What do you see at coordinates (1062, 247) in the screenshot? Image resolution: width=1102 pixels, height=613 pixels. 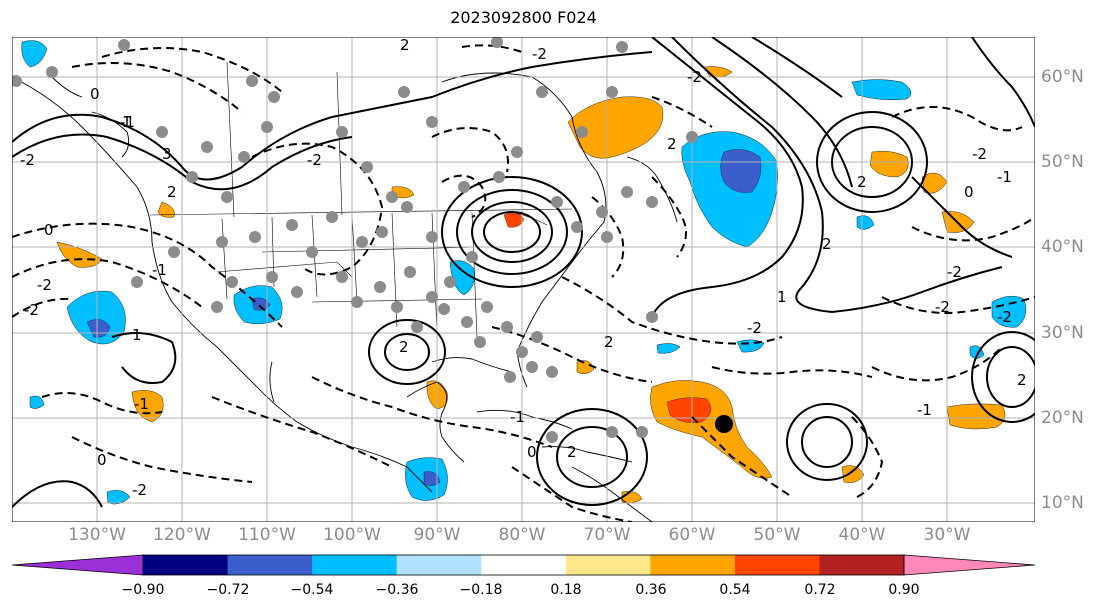 I see `latitude-label: 40°N` at bounding box center [1062, 247].